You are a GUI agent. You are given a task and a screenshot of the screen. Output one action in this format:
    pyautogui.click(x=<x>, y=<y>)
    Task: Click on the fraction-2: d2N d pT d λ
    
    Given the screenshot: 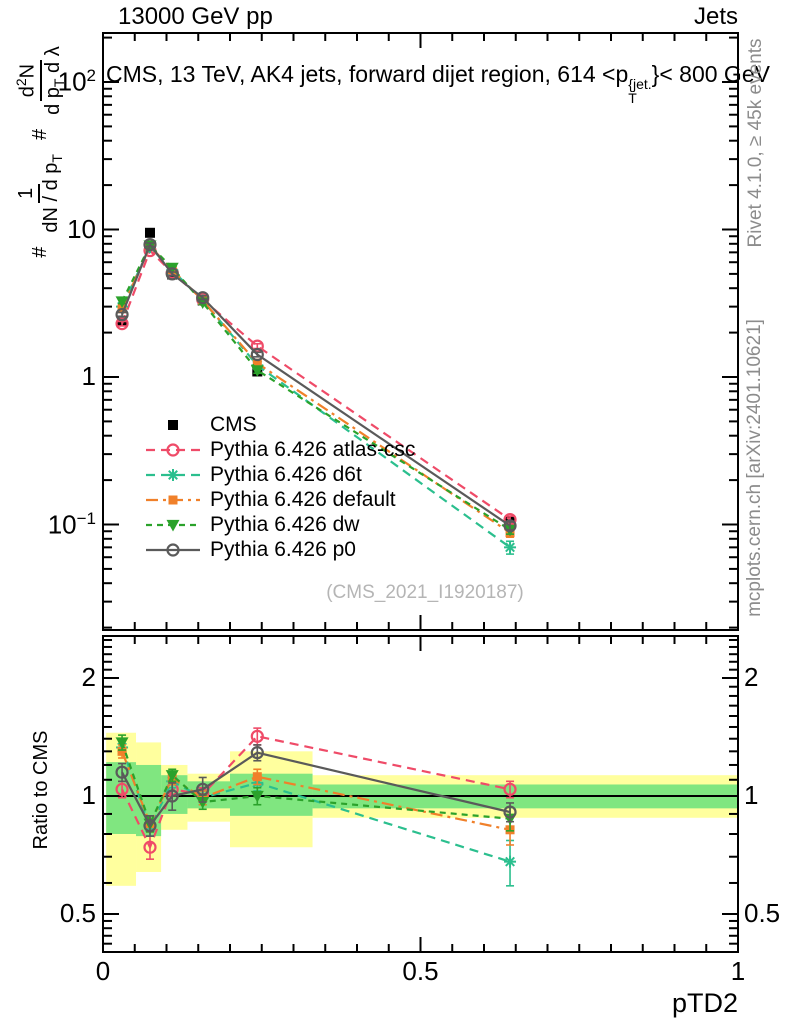 What is the action you would take?
    pyautogui.click(x=40, y=80)
    